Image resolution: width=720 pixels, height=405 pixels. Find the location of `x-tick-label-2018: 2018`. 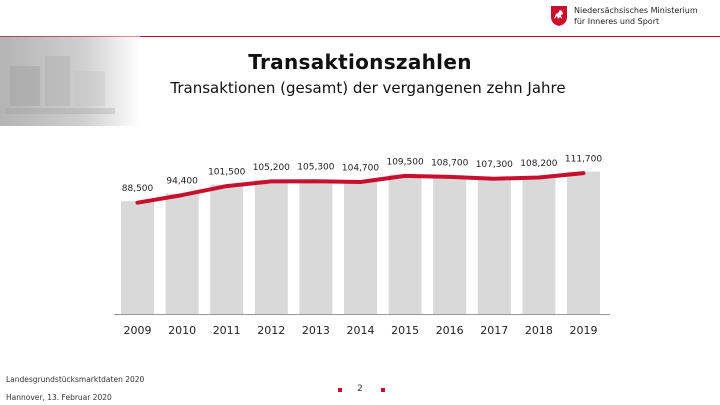

x-tick-label-2018: 2018 is located at coordinates (539, 330).